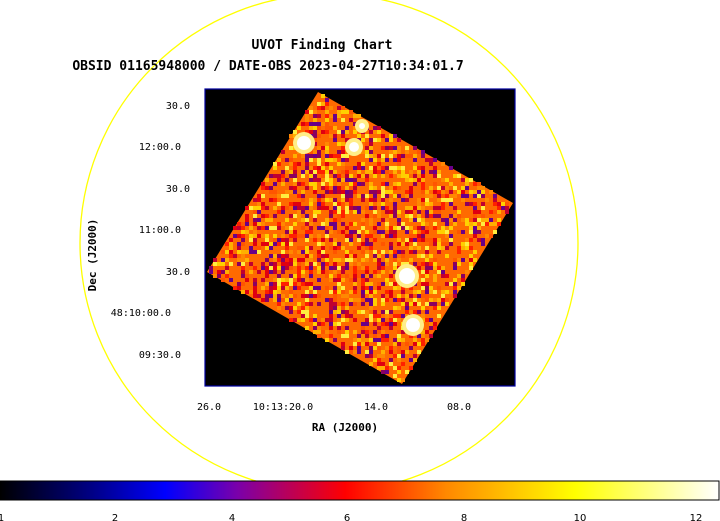  I want to click on y-tick-label: 12:00.0, so click(160, 147).